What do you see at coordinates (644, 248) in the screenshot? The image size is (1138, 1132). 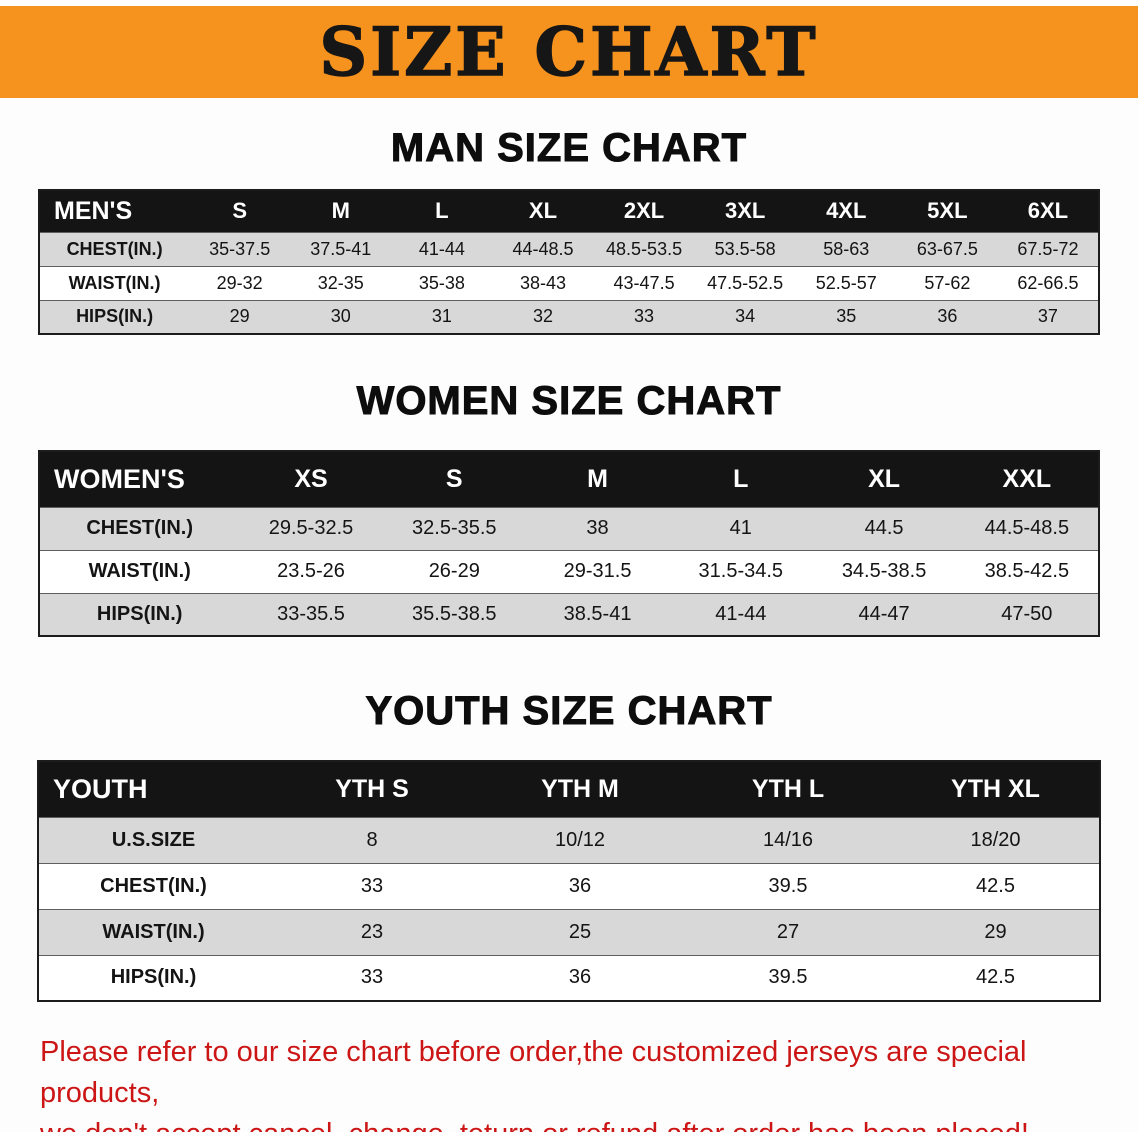 I see `table-cell: 48.5-53.5` at bounding box center [644, 248].